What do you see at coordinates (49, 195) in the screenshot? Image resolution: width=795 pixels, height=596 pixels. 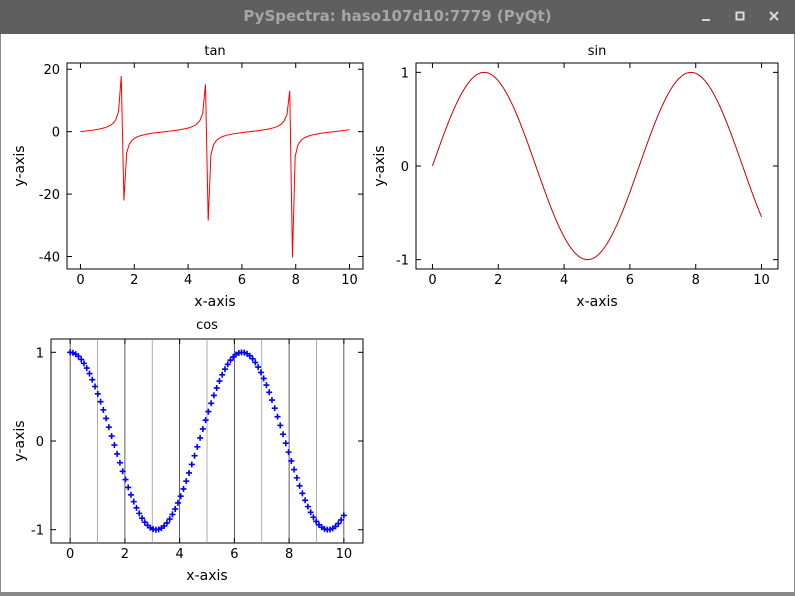 I see `y-tick-label: -20` at bounding box center [49, 195].